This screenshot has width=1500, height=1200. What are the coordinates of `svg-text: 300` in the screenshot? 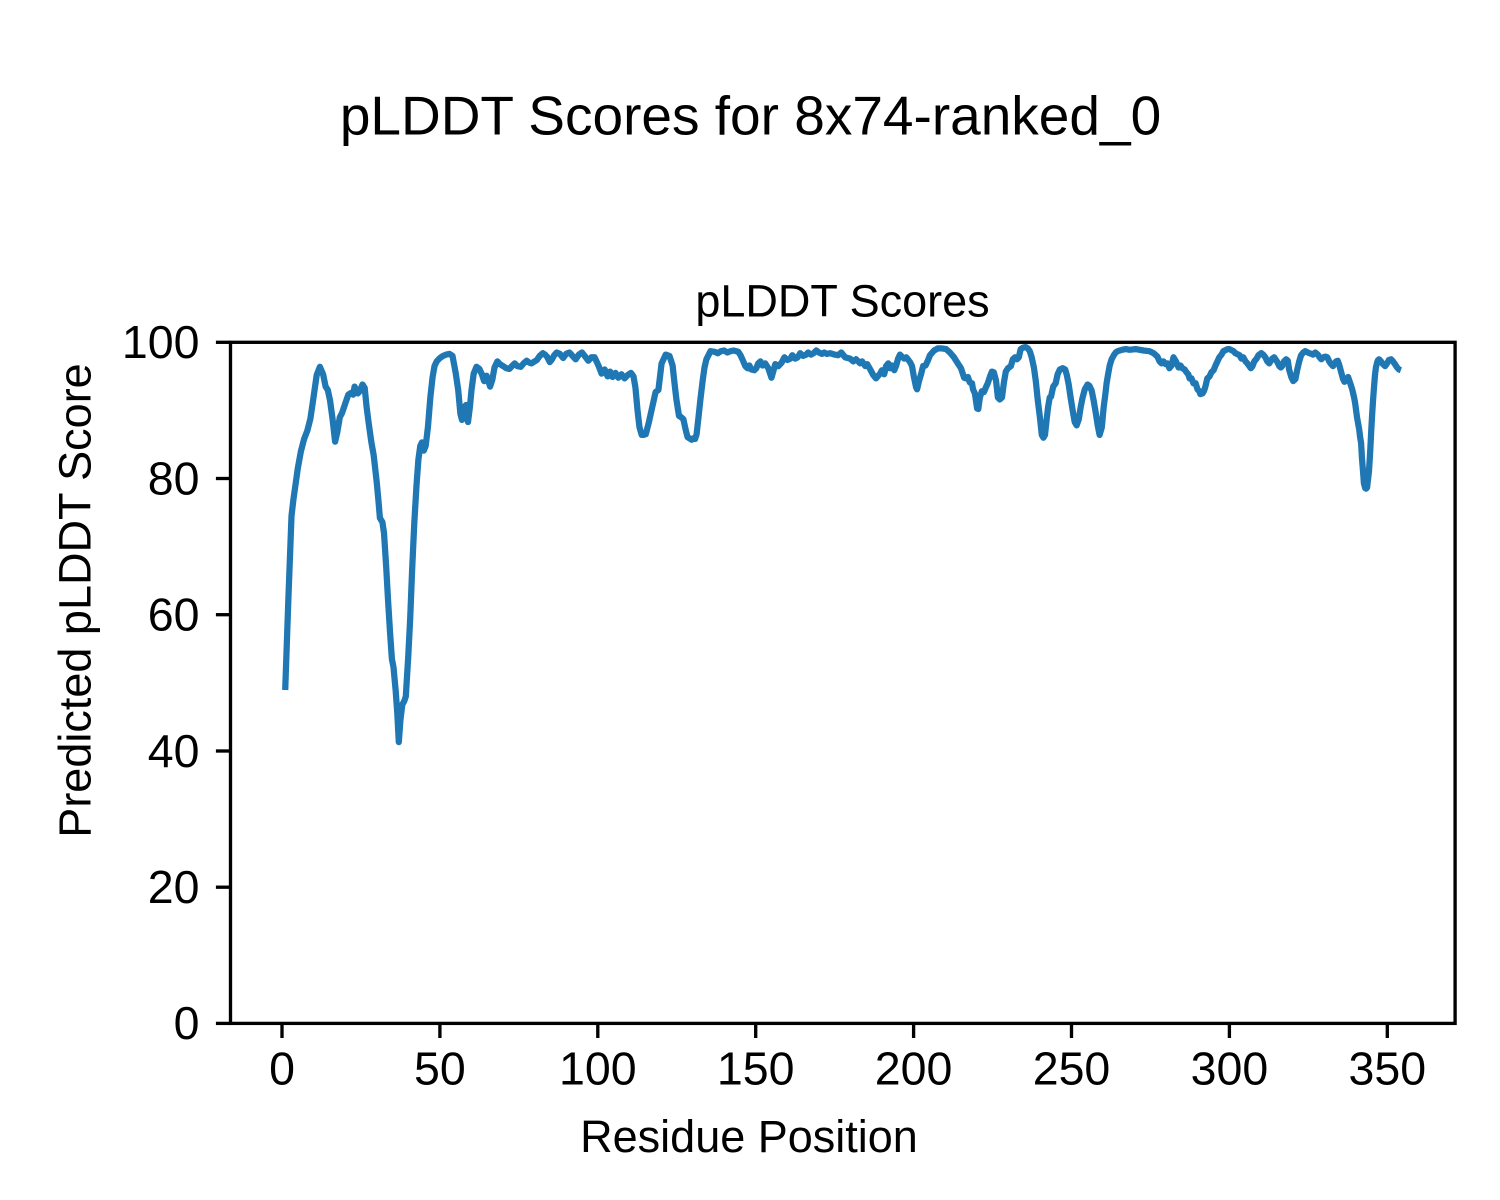 It's located at (1230, 1068).